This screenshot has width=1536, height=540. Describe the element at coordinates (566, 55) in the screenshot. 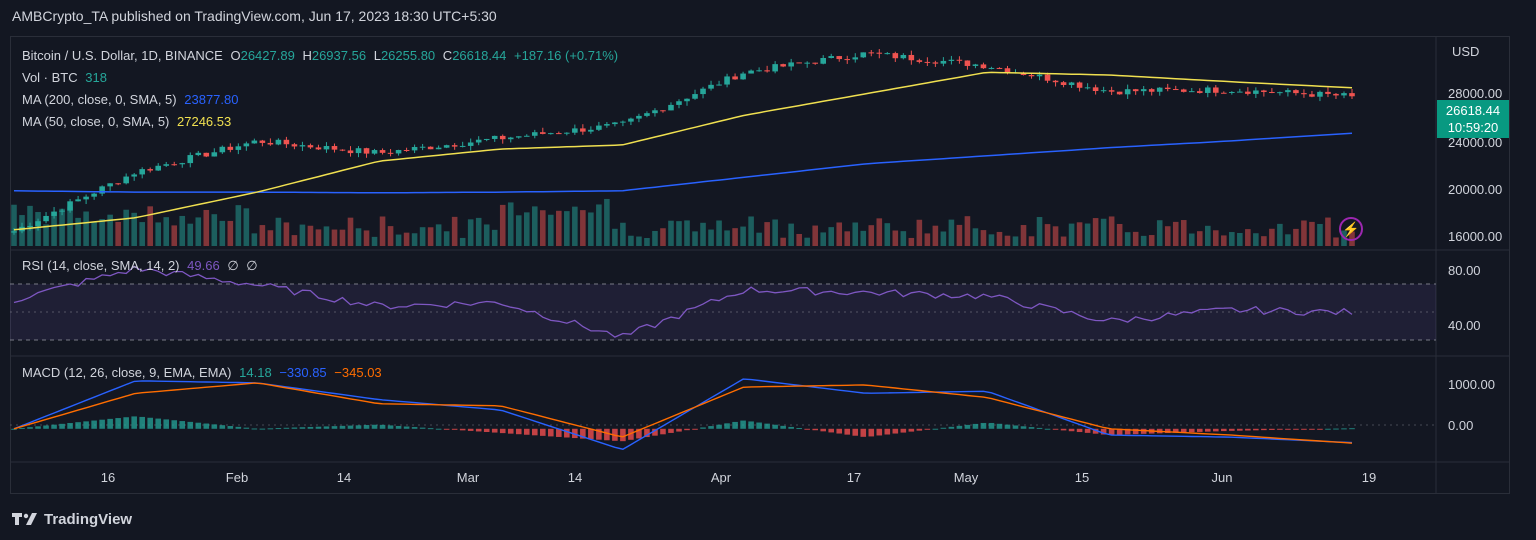

I see `change-value: +187.16 (+0.71%)` at that location.